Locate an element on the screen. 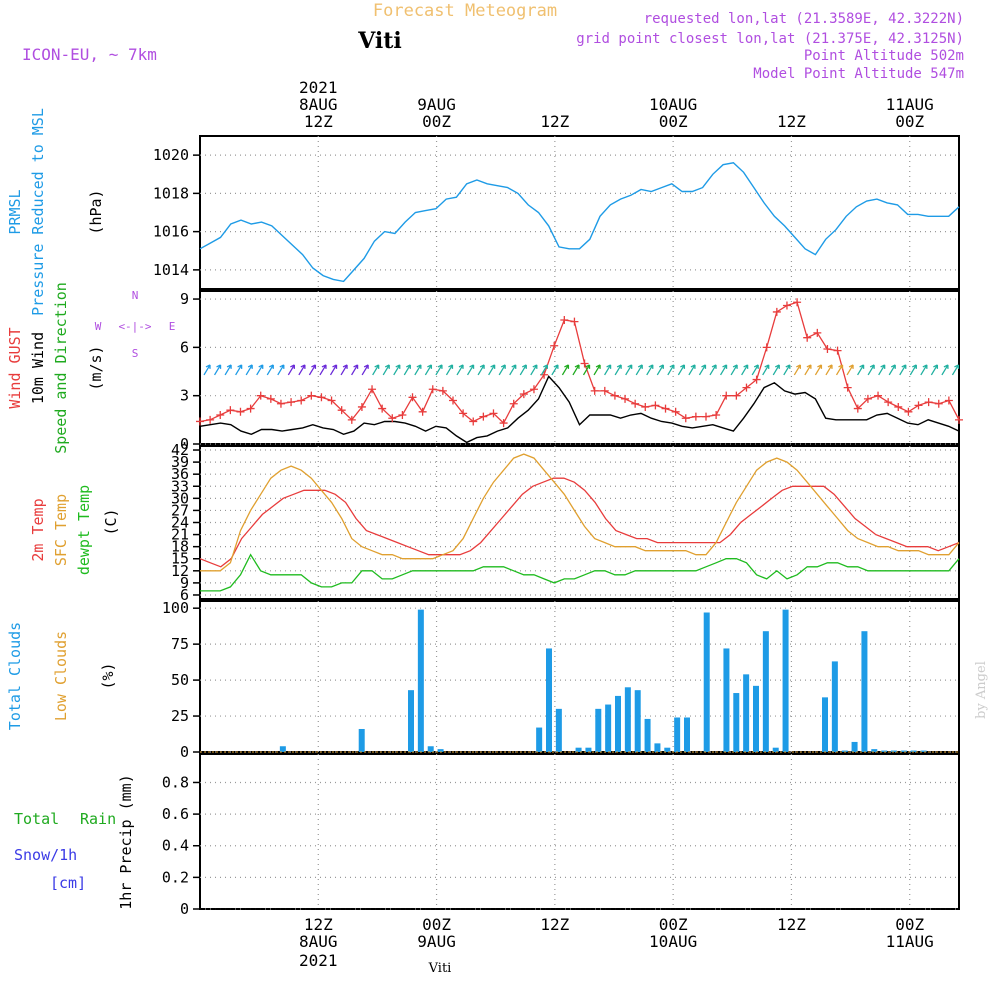 This screenshot has height=1000, width=1000. temp-label-2m: 2m Temp is located at coordinates (38, 529).